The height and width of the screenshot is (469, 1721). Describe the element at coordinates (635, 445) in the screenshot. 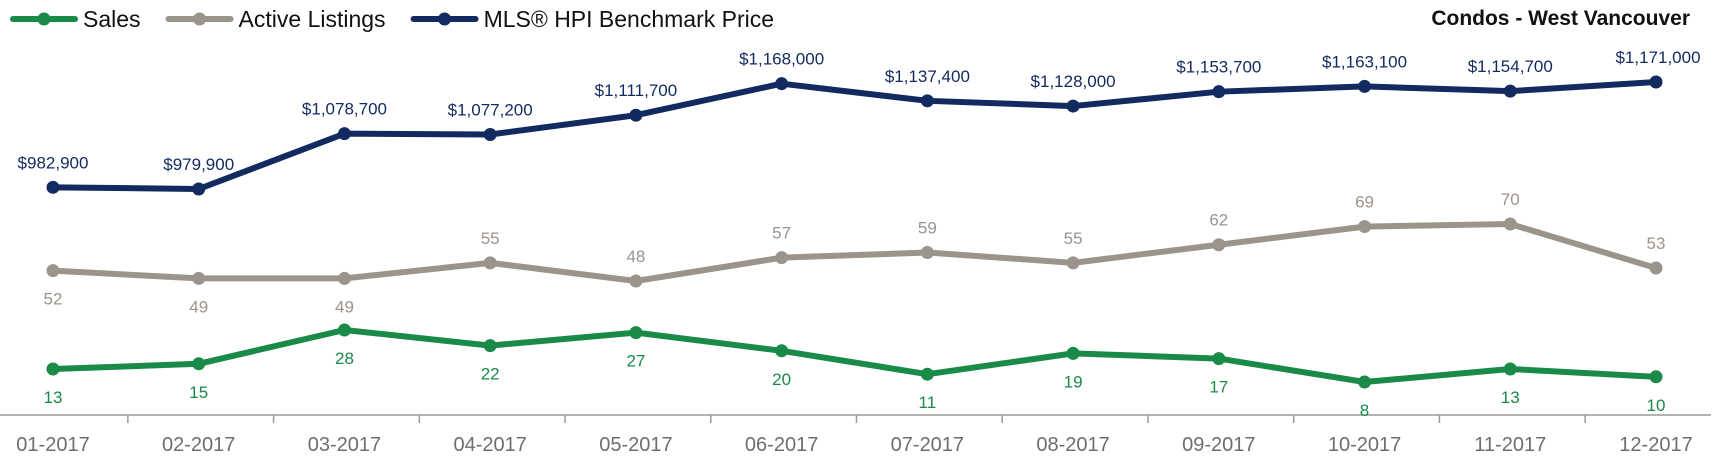

I see `x-tick-label: 05-2017` at that location.